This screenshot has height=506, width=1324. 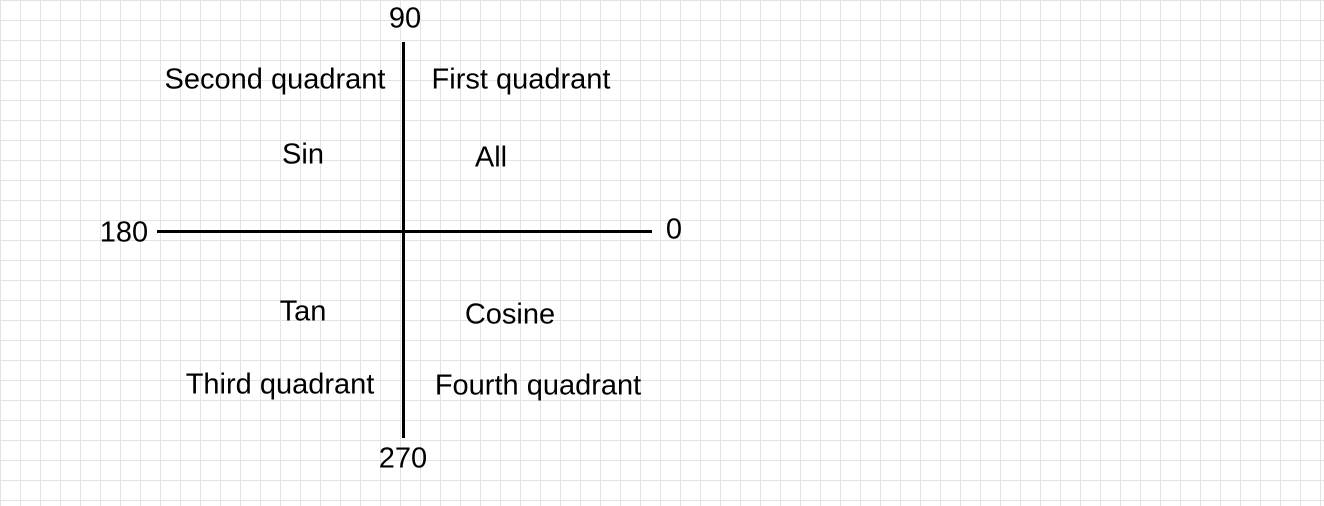 I want to click on quadrant-label-fourth: Fourth quadrant, so click(x=538, y=385).